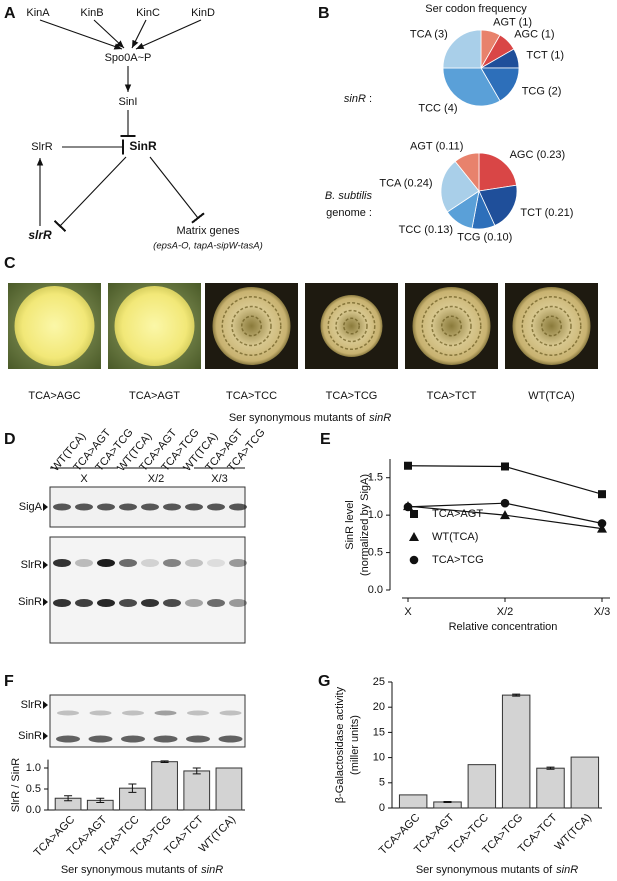 The image size is (617, 881). I want to click on y-axis-label: SinR level, so click(350, 525).